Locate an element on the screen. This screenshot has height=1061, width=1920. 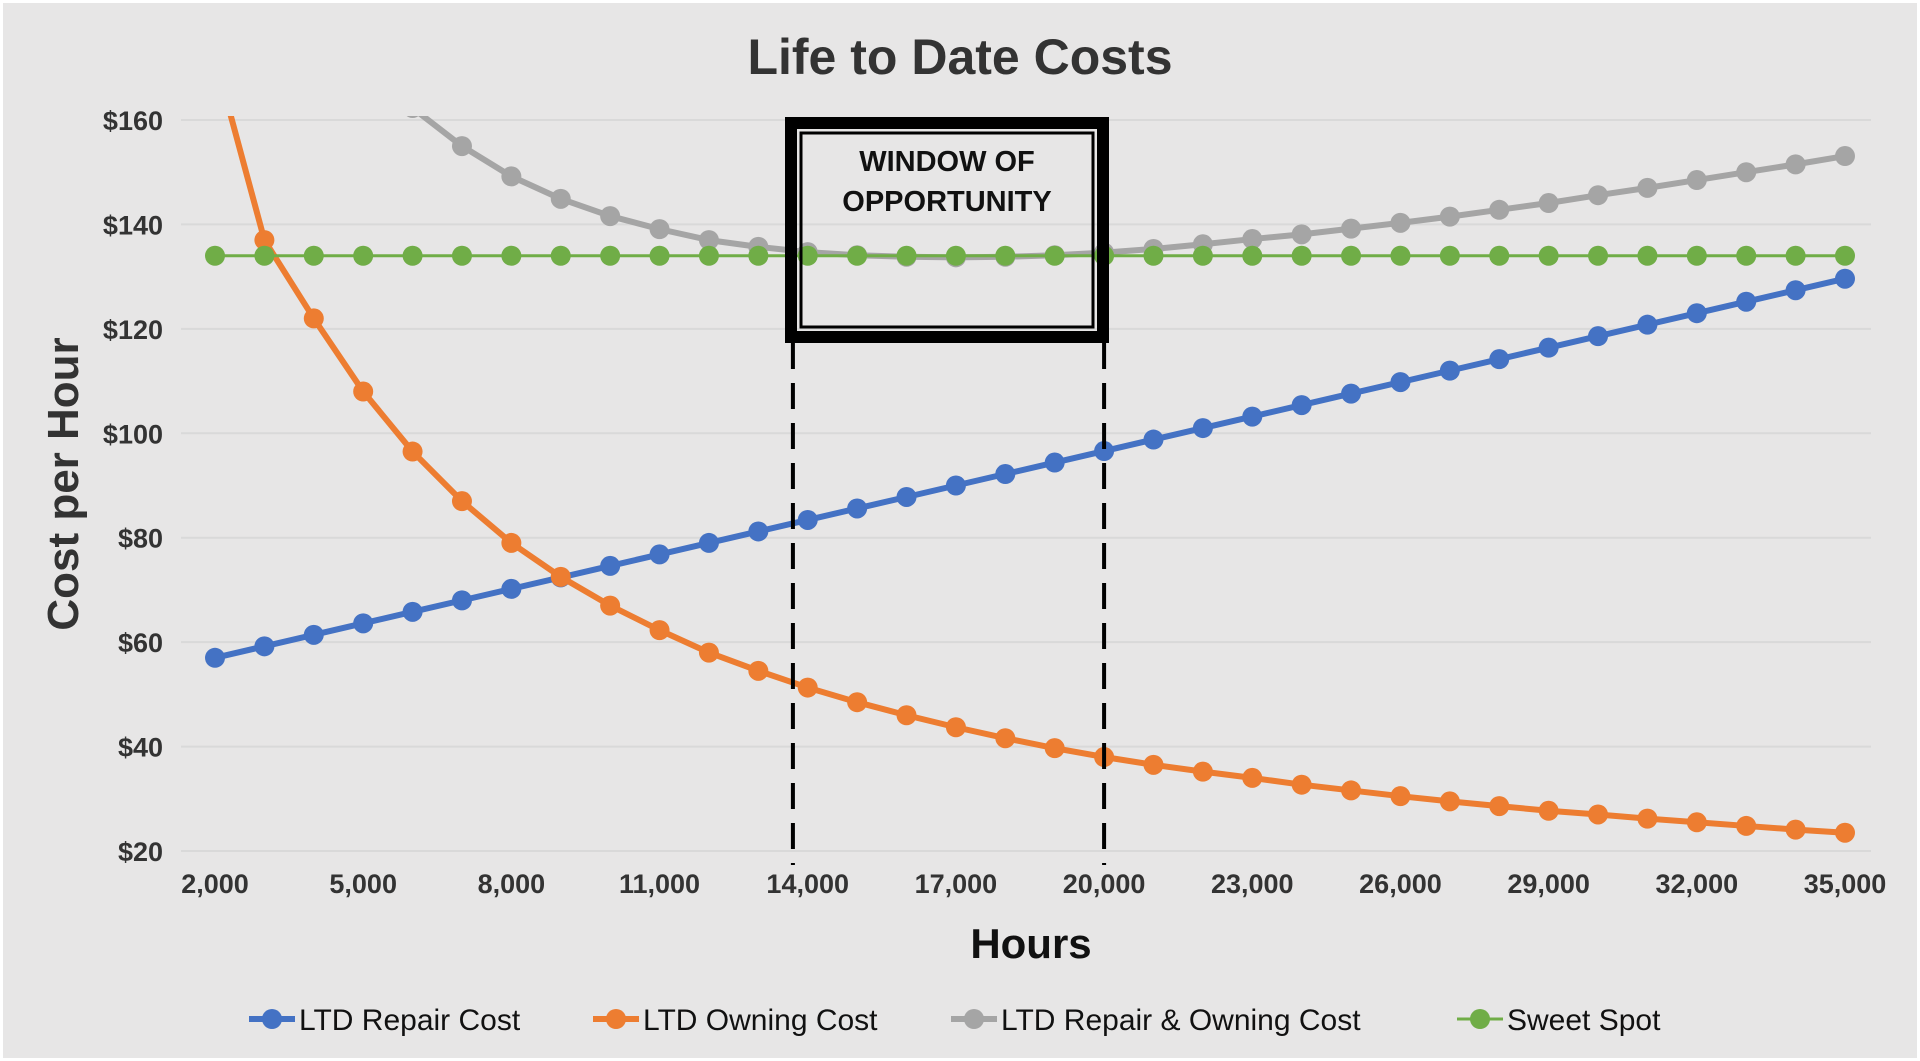
chart-title: Life to Date Costs is located at coordinates (959, 57).